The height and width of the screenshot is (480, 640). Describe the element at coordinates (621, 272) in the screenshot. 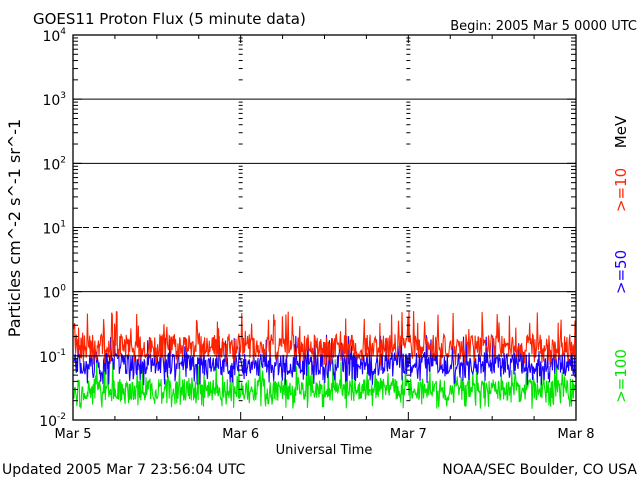

I see `legend-label: >=50` at that location.